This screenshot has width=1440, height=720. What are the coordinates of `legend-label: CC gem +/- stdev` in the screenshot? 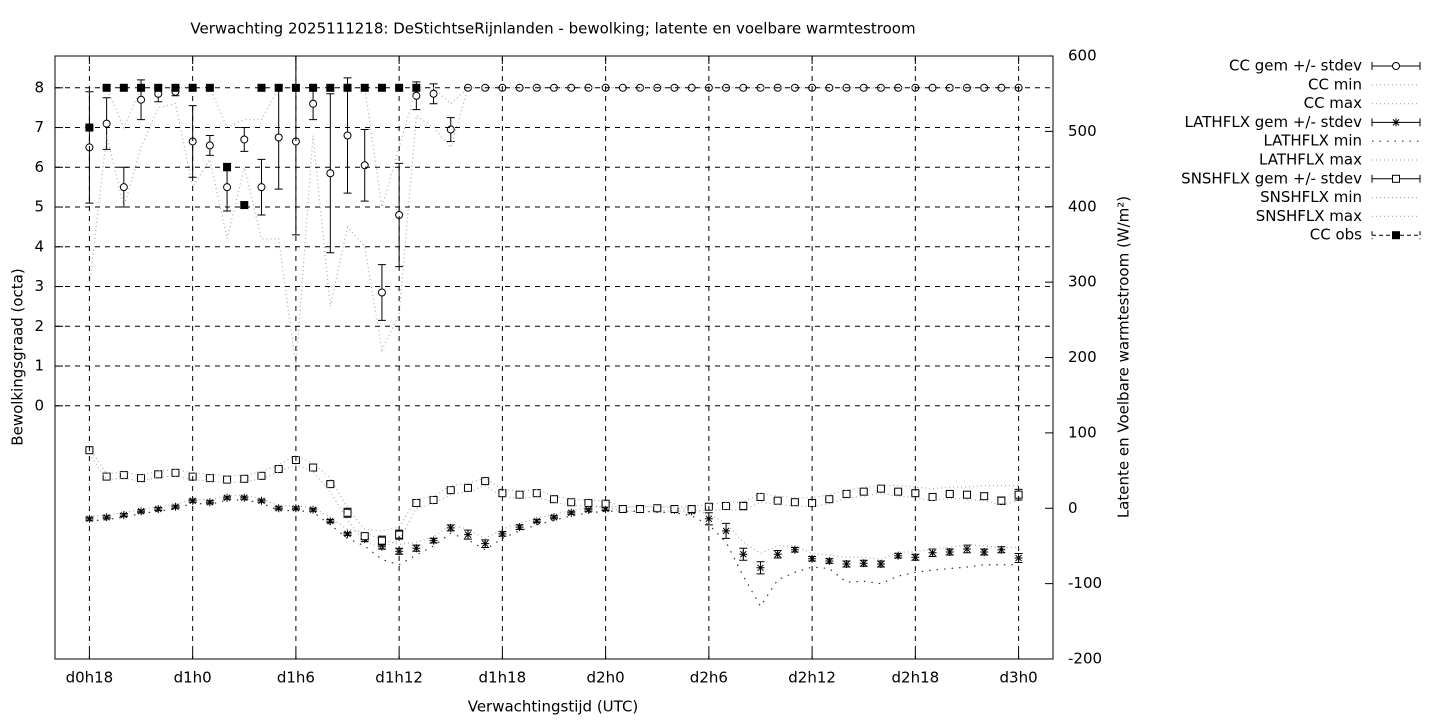 It's located at (1295, 66).